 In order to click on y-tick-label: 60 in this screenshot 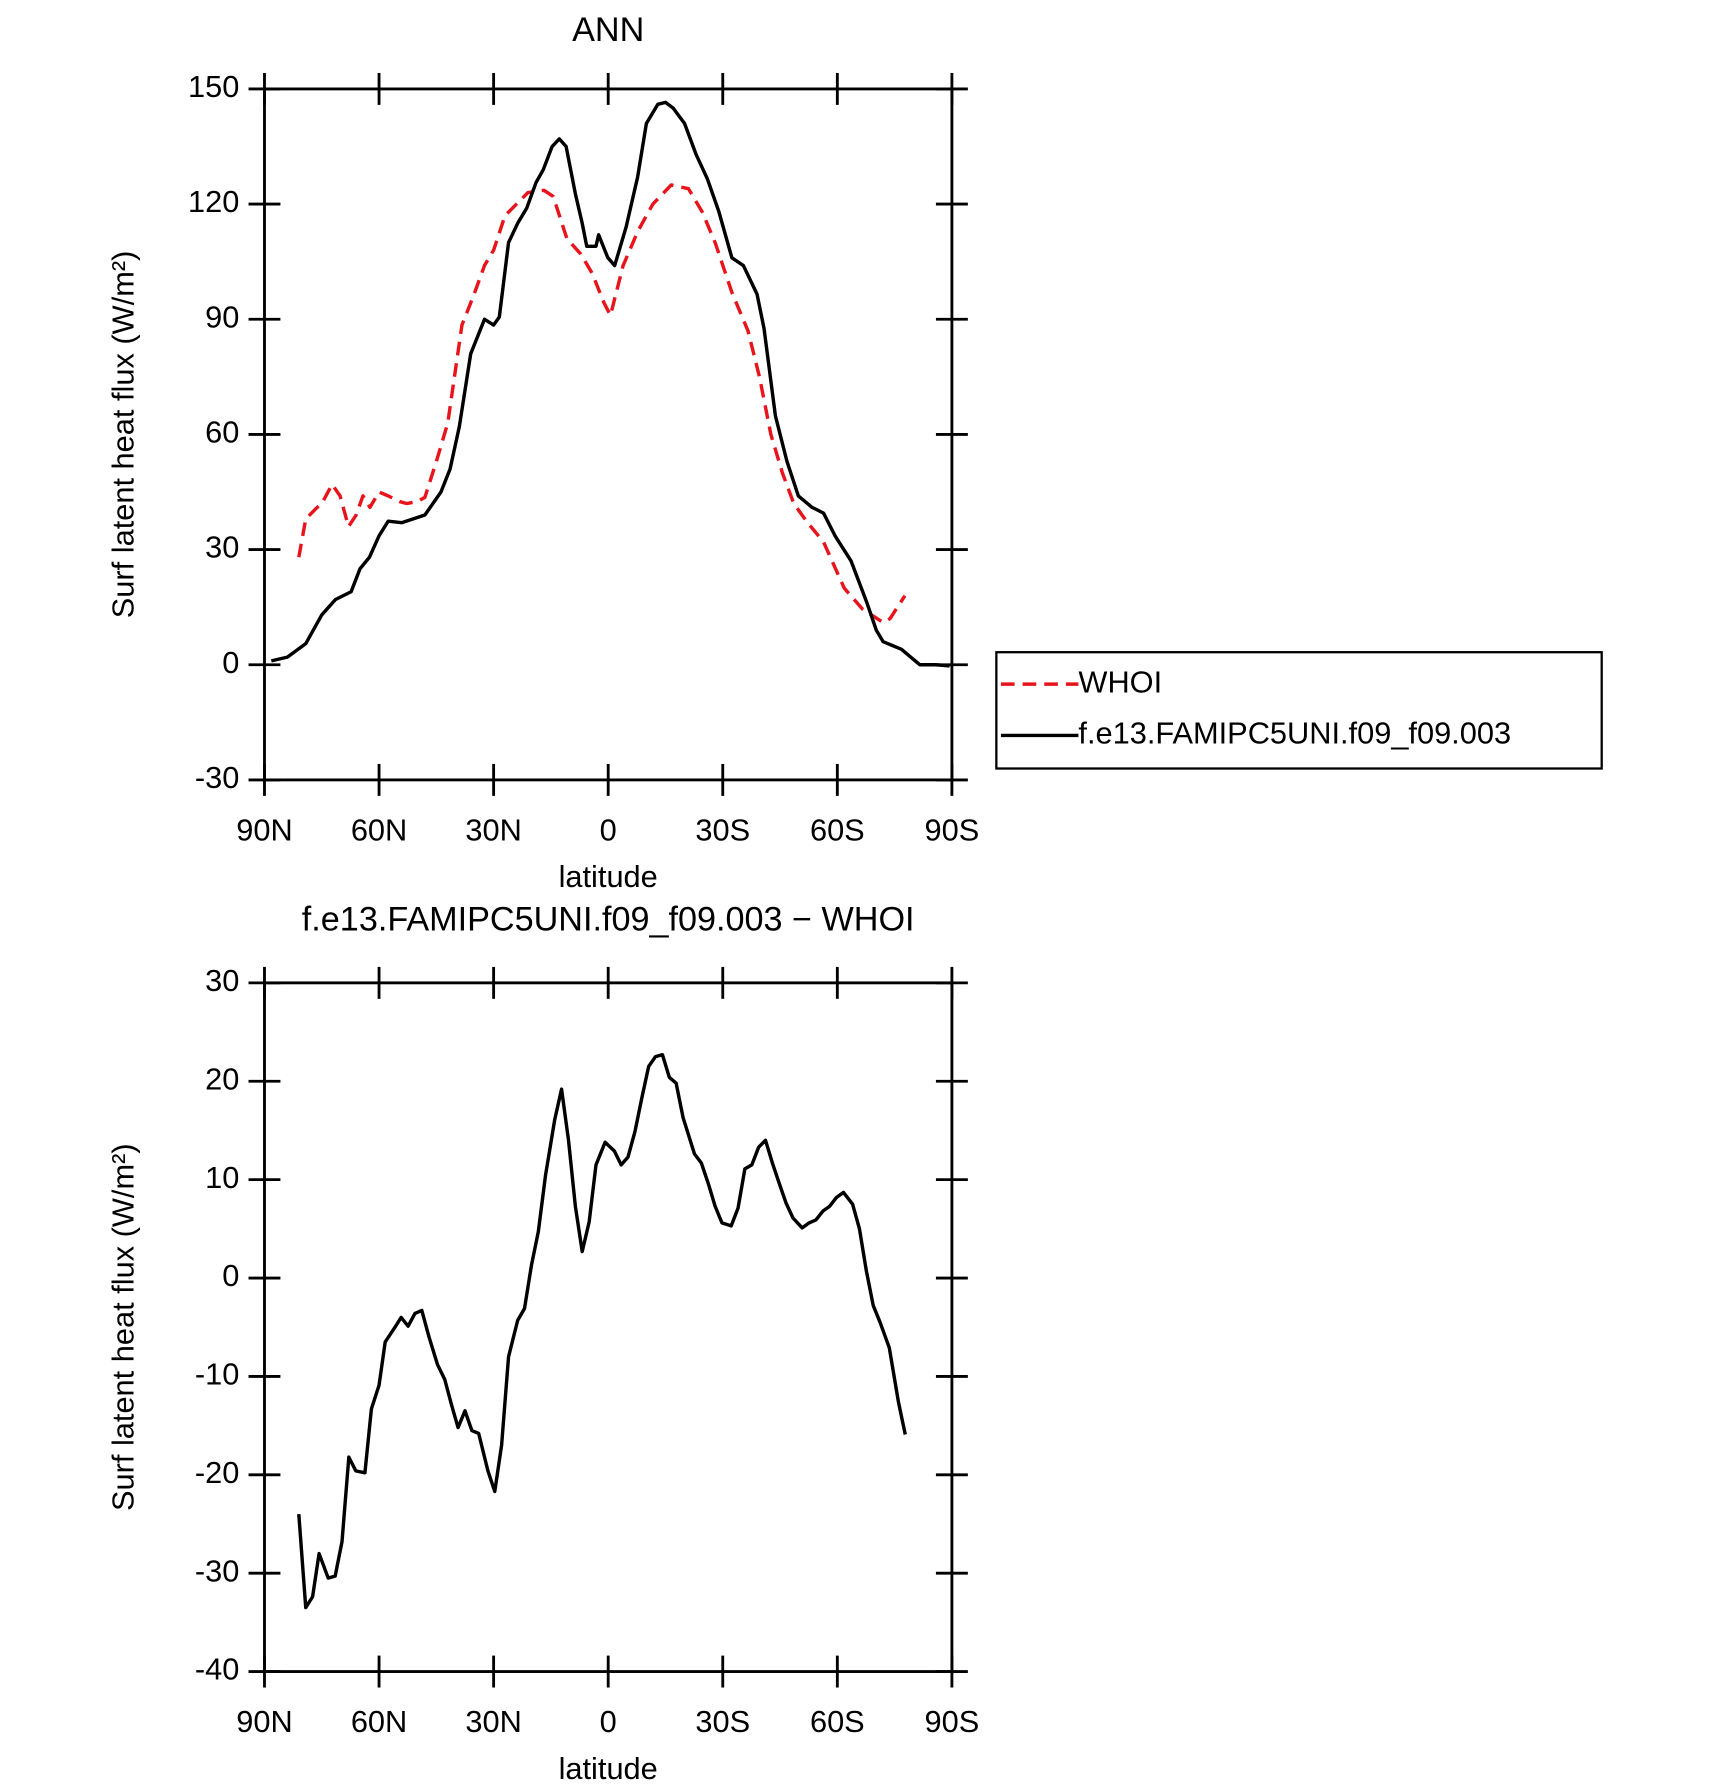, I will do `click(222, 432)`.